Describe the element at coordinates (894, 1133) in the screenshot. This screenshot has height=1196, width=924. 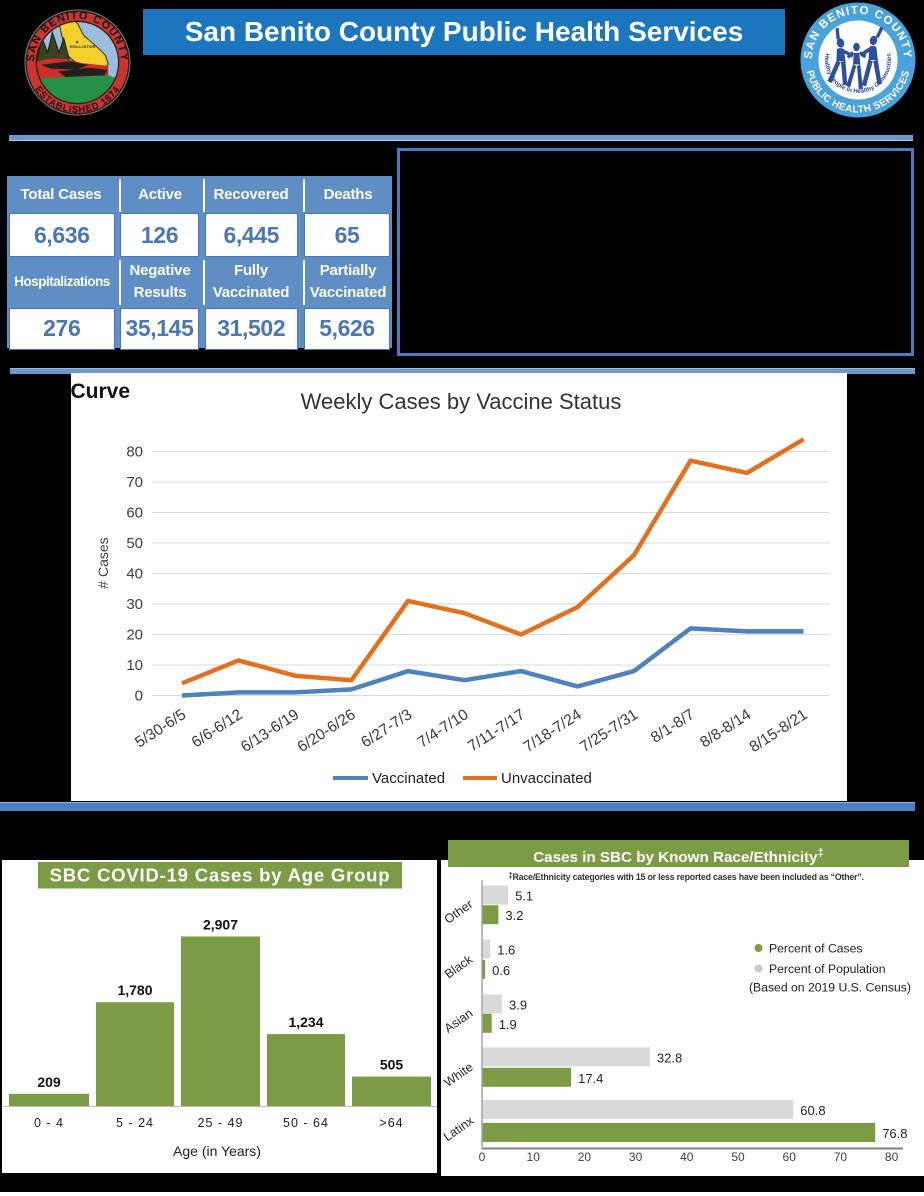
I see `svg-text: 76.8` at that location.